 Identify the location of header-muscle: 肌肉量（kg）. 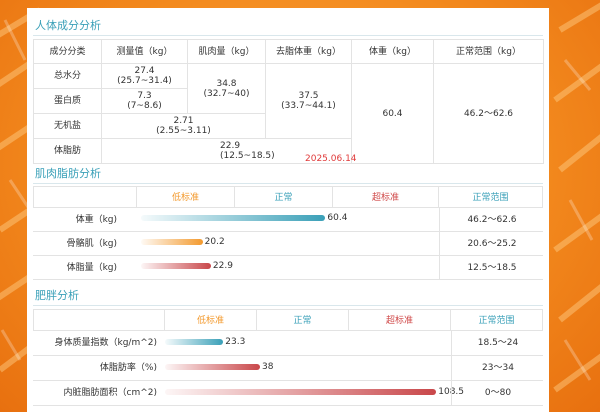
(226, 51).